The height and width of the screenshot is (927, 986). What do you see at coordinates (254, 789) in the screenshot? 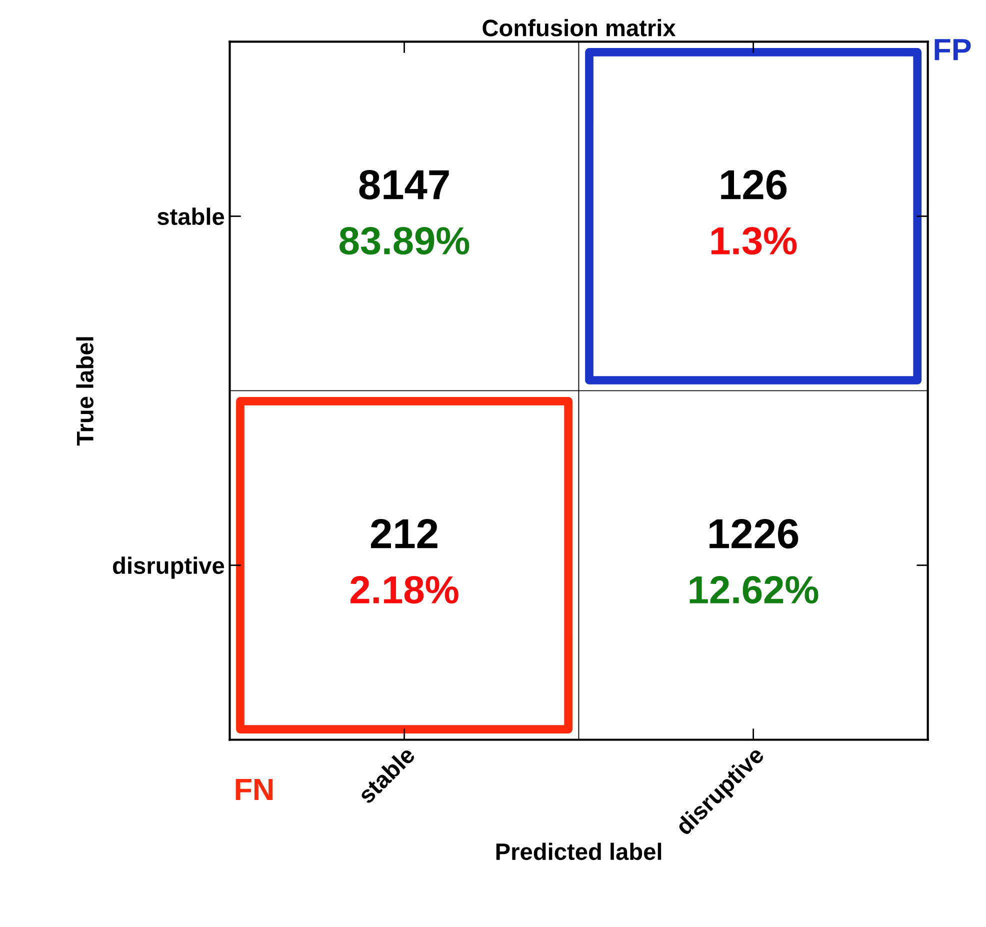
I see `text: FN` at bounding box center [254, 789].